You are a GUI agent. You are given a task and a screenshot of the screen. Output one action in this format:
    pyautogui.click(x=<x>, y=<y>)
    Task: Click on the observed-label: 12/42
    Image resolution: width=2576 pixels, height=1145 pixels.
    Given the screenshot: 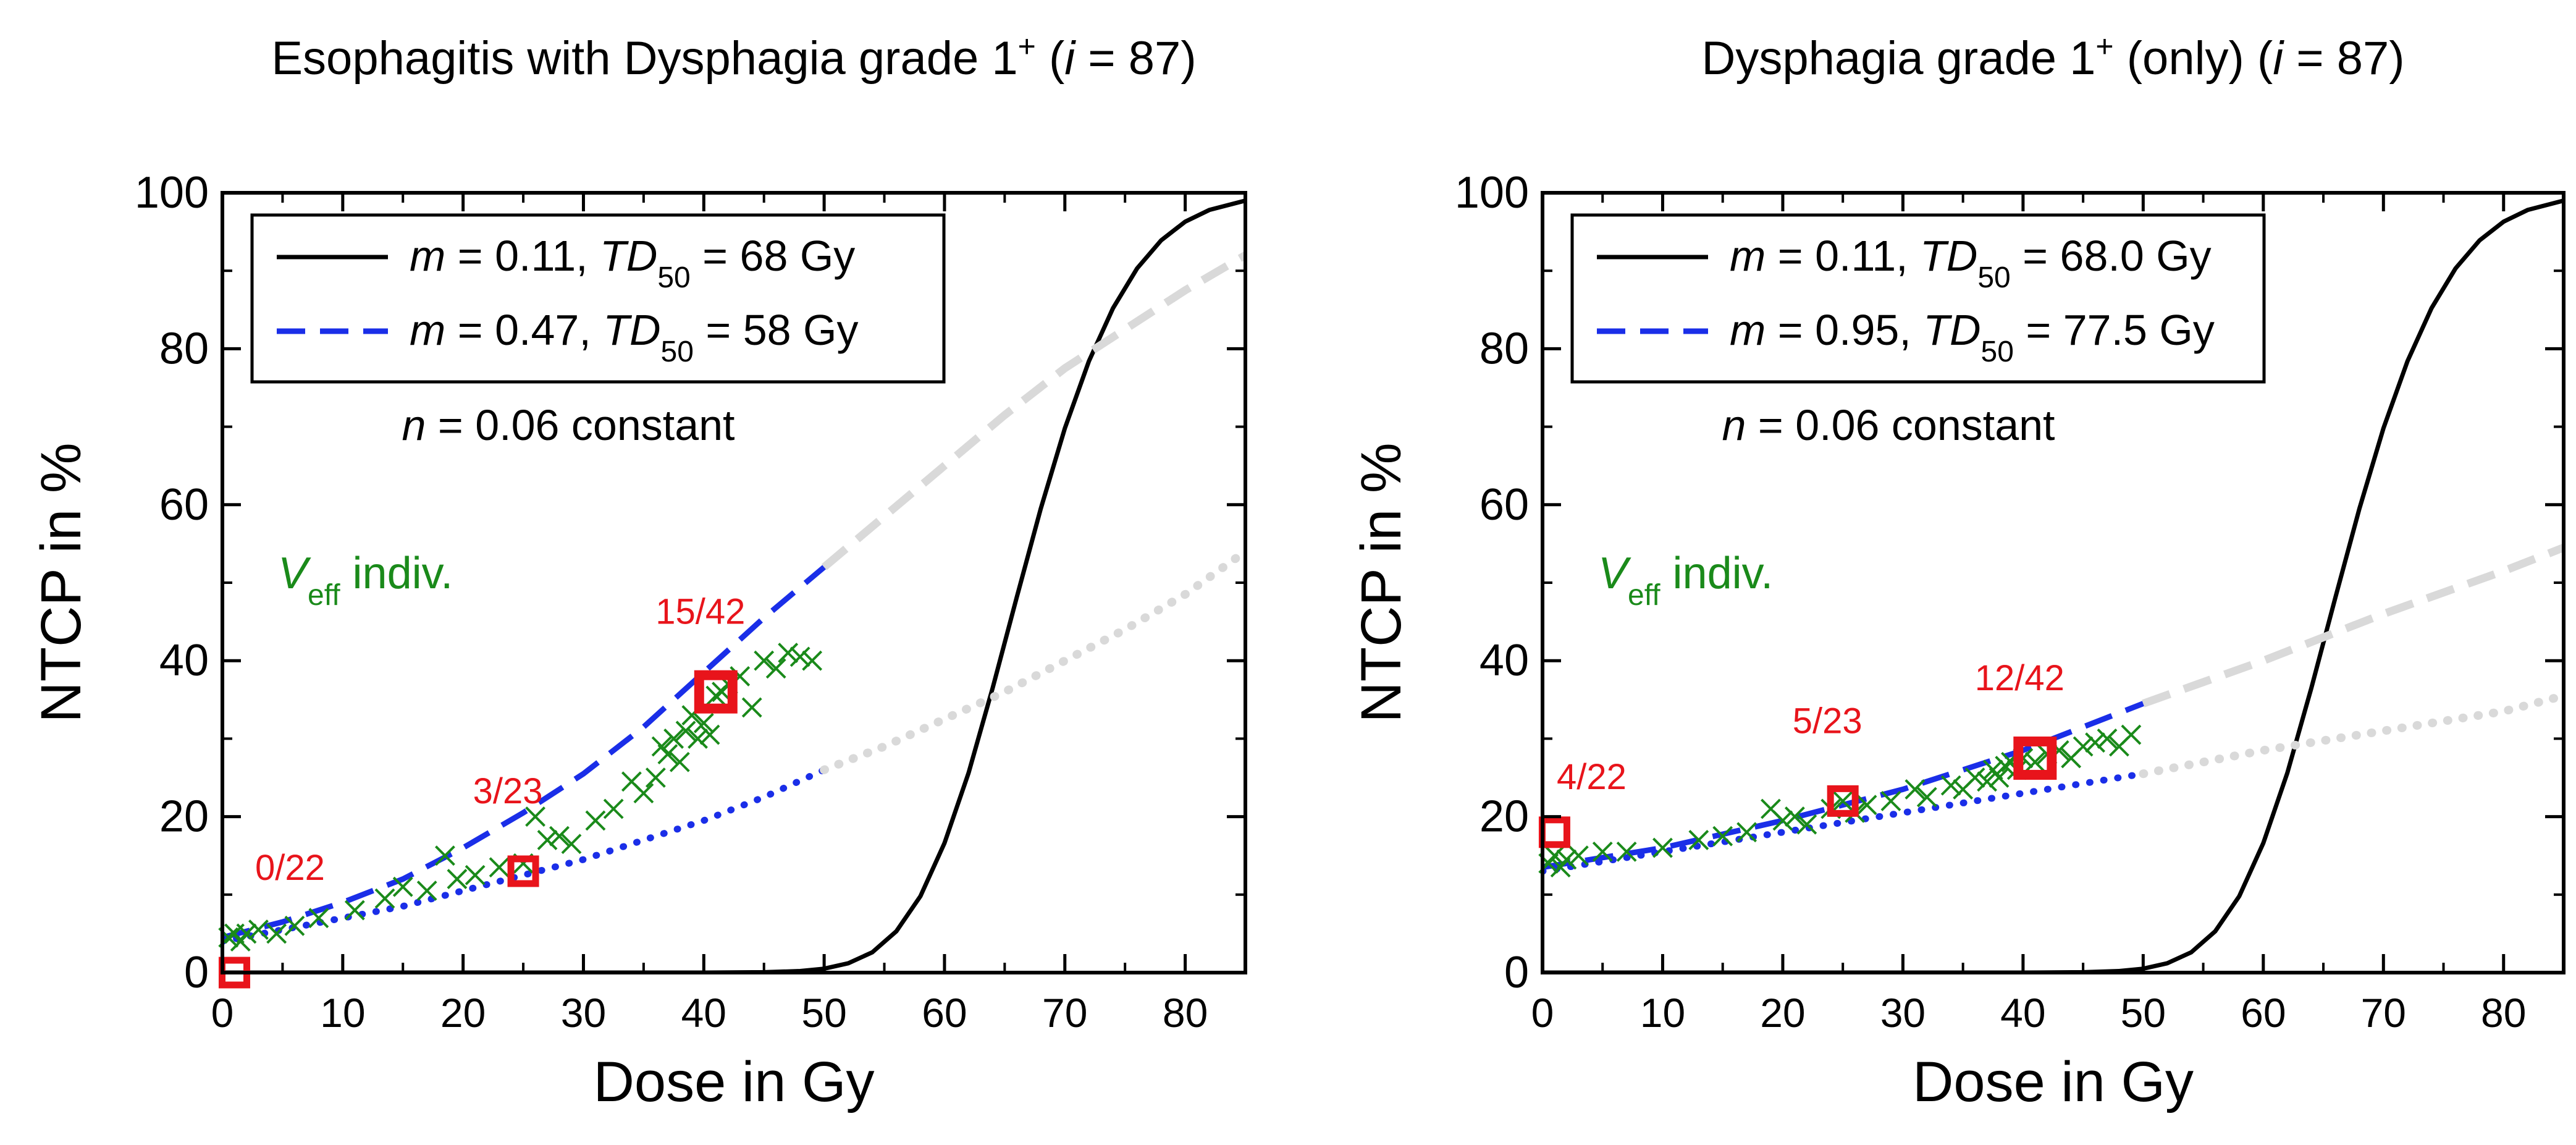 What is the action you would take?
    pyautogui.click(x=2020, y=678)
    